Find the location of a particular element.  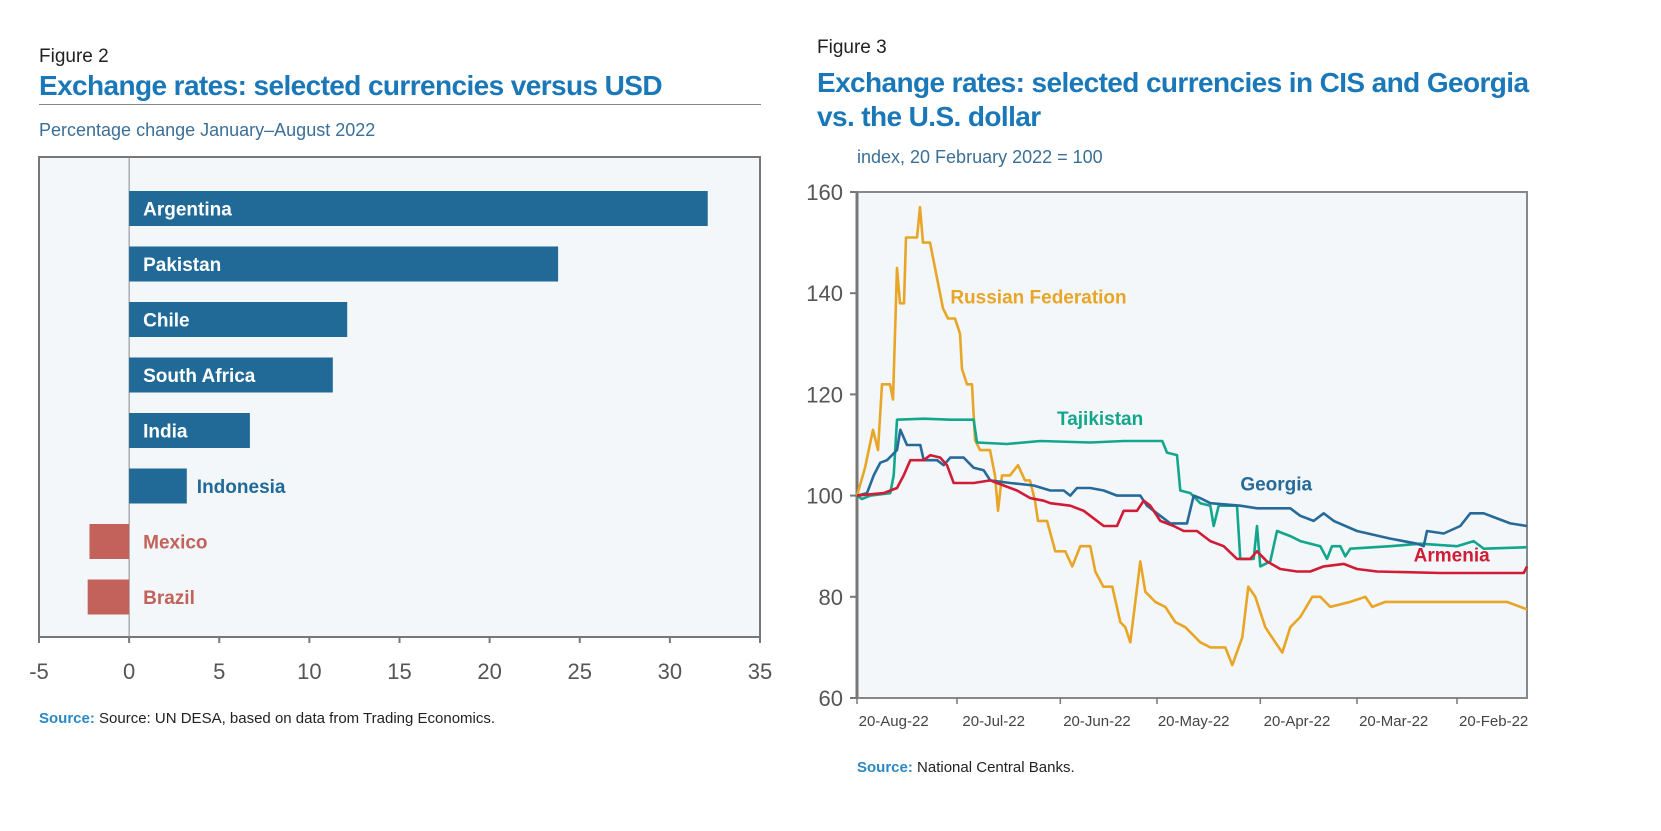

x-tick-label: 35 is located at coordinates (760, 671).